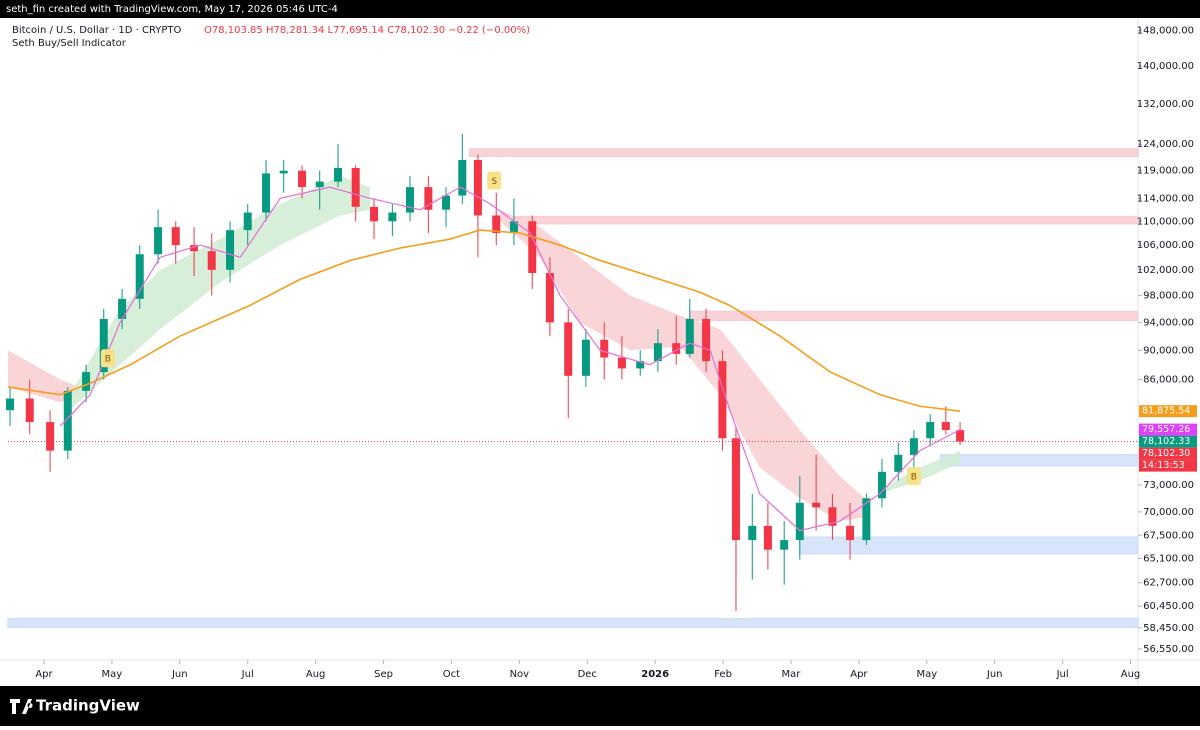 This screenshot has width=1200, height=730. I want to click on y-tick-label: 62,700.00, so click(1168, 583).